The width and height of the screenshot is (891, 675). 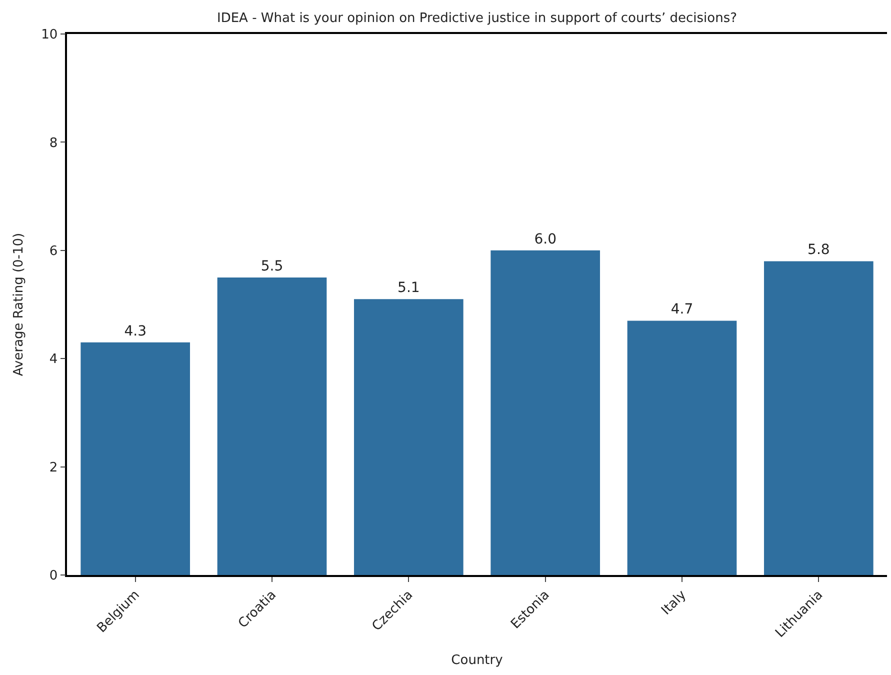 I want to click on y-tick-label: 4, so click(x=53, y=360).